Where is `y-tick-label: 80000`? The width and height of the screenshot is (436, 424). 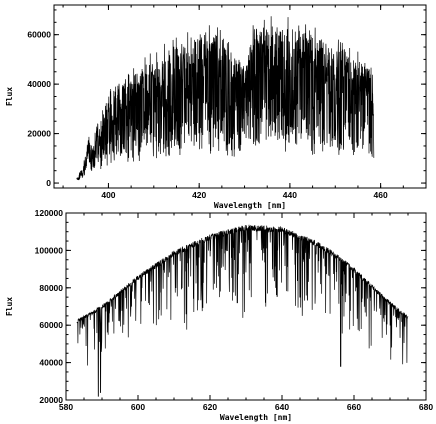 y-tick-label: 80000 is located at coordinates (51, 288).